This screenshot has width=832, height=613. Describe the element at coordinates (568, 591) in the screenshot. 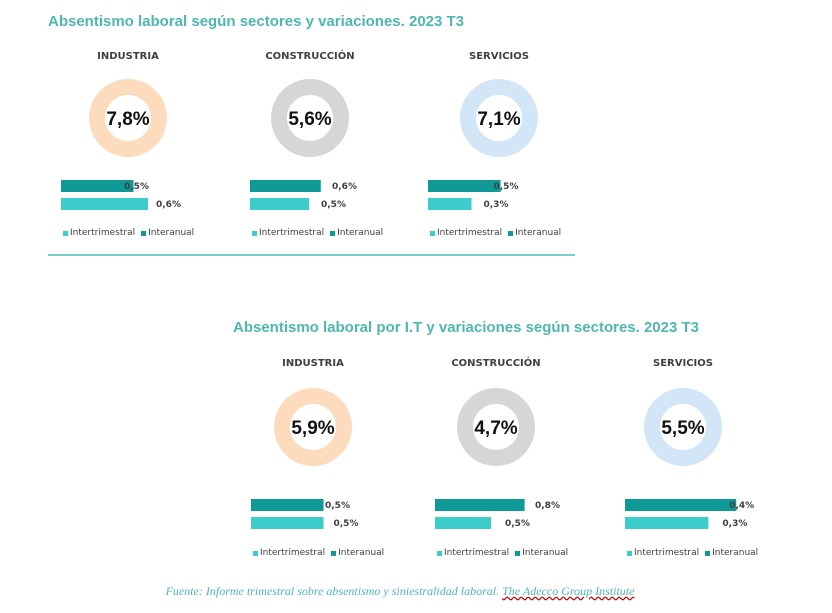

I see `footer-source-institute: The Adecco Group Institute` at that location.